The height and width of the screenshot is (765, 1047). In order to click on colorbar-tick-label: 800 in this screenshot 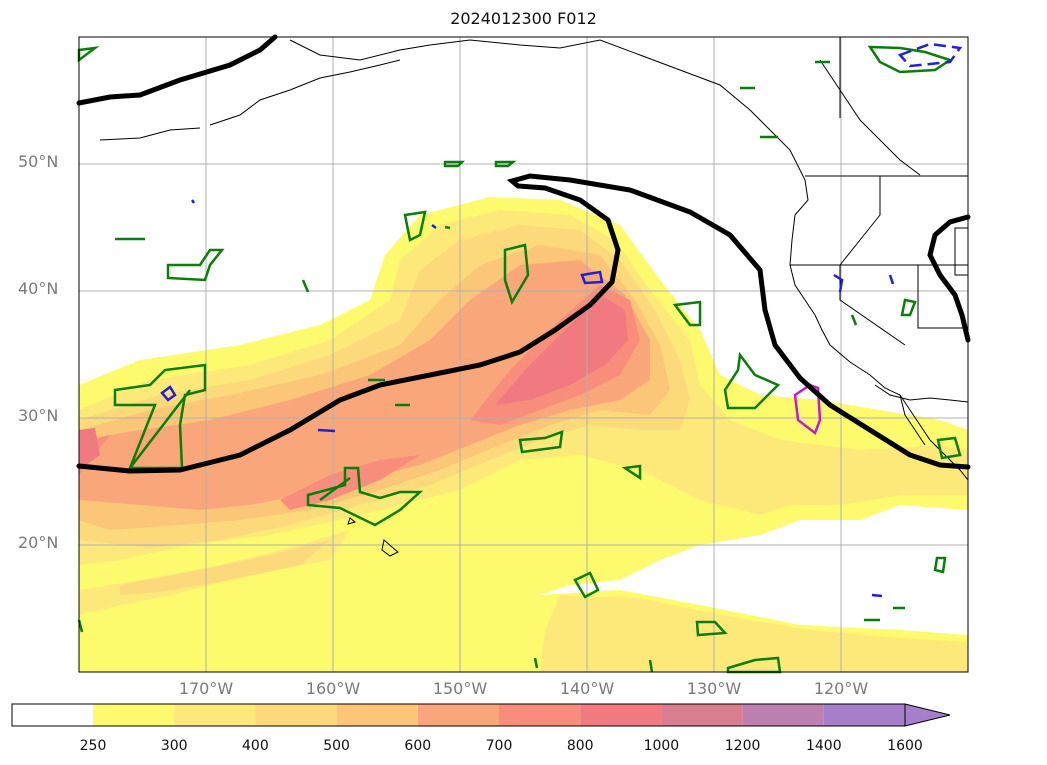, I will do `click(580, 746)`.